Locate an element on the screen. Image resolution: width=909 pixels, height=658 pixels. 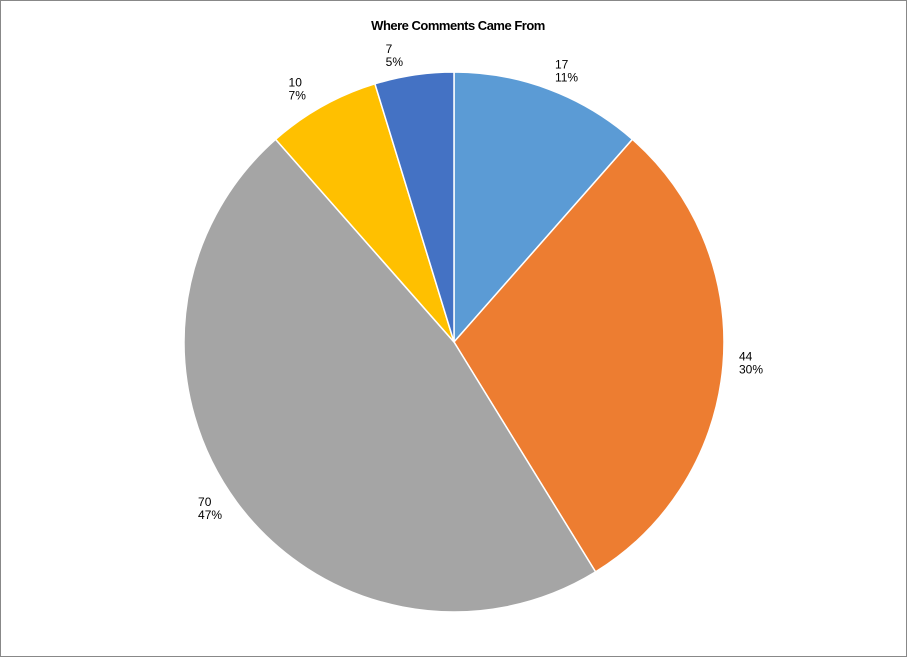
percent-label: 11% is located at coordinates (566, 77).